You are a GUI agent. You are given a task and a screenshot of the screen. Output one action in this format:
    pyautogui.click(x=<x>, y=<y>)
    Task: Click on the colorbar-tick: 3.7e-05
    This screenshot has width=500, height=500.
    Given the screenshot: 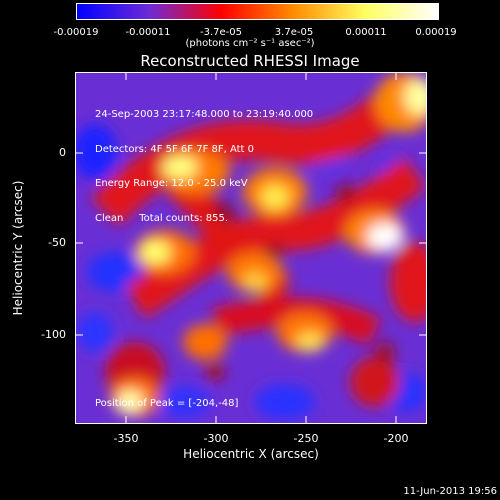 What is the action you would take?
    pyautogui.click(x=294, y=32)
    